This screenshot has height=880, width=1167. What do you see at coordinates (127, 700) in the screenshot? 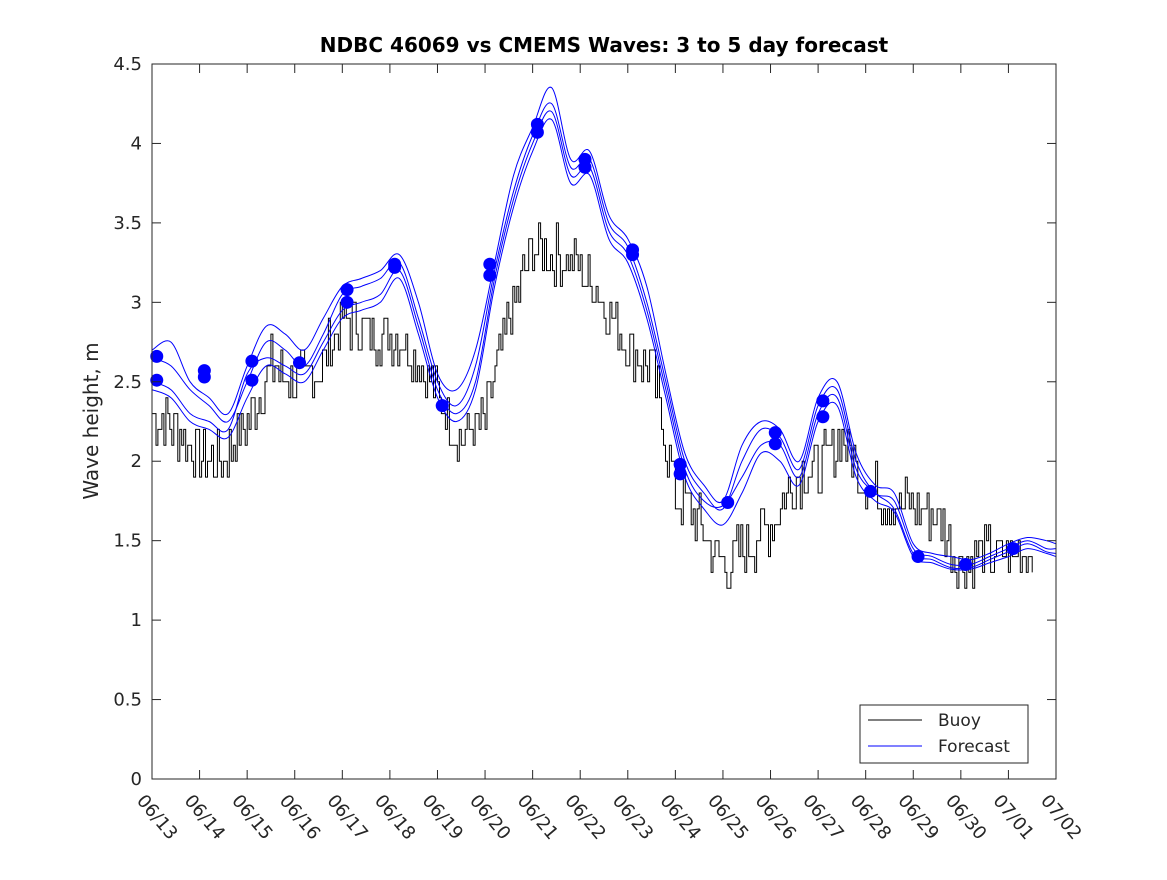
I see `y-tick-label: 0.5` at bounding box center [127, 700].